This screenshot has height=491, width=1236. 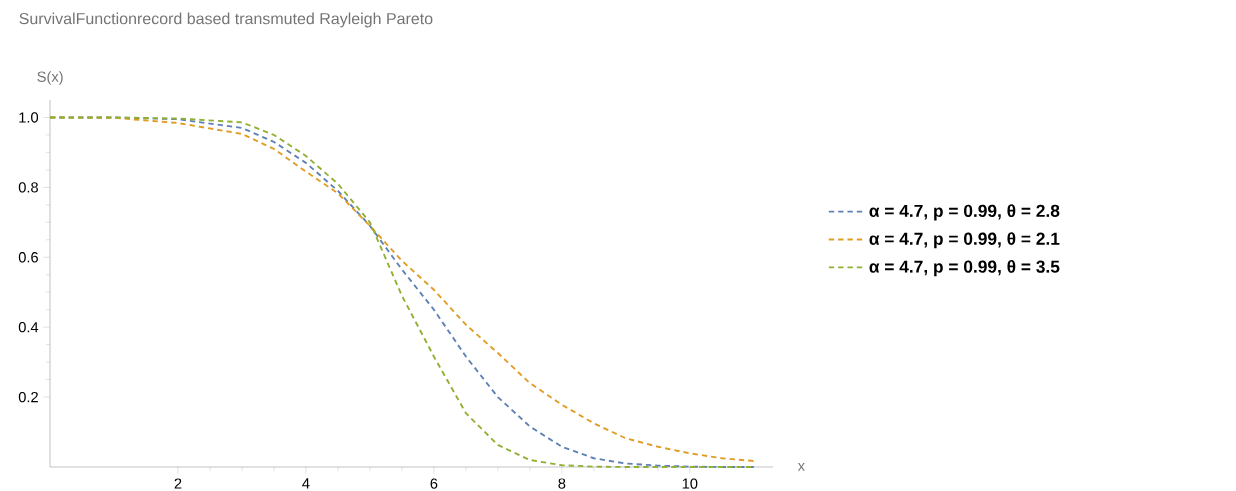 I want to click on x-tick-label: 6, so click(x=434, y=483).